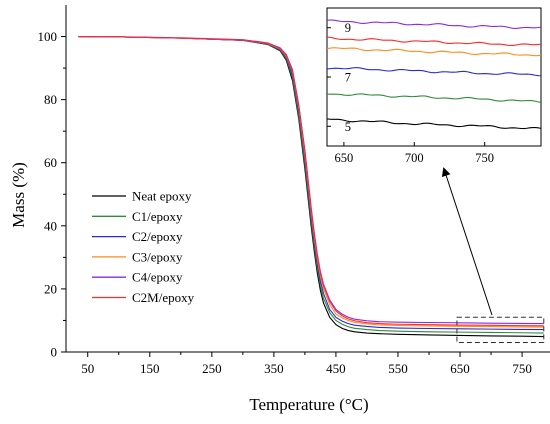 The width and height of the screenshot is (550, 424). What do you see at coordinates (344, 158) in the screenshot?
I see `inset-x-tick-label: 650` at bounding box center [344, 158].